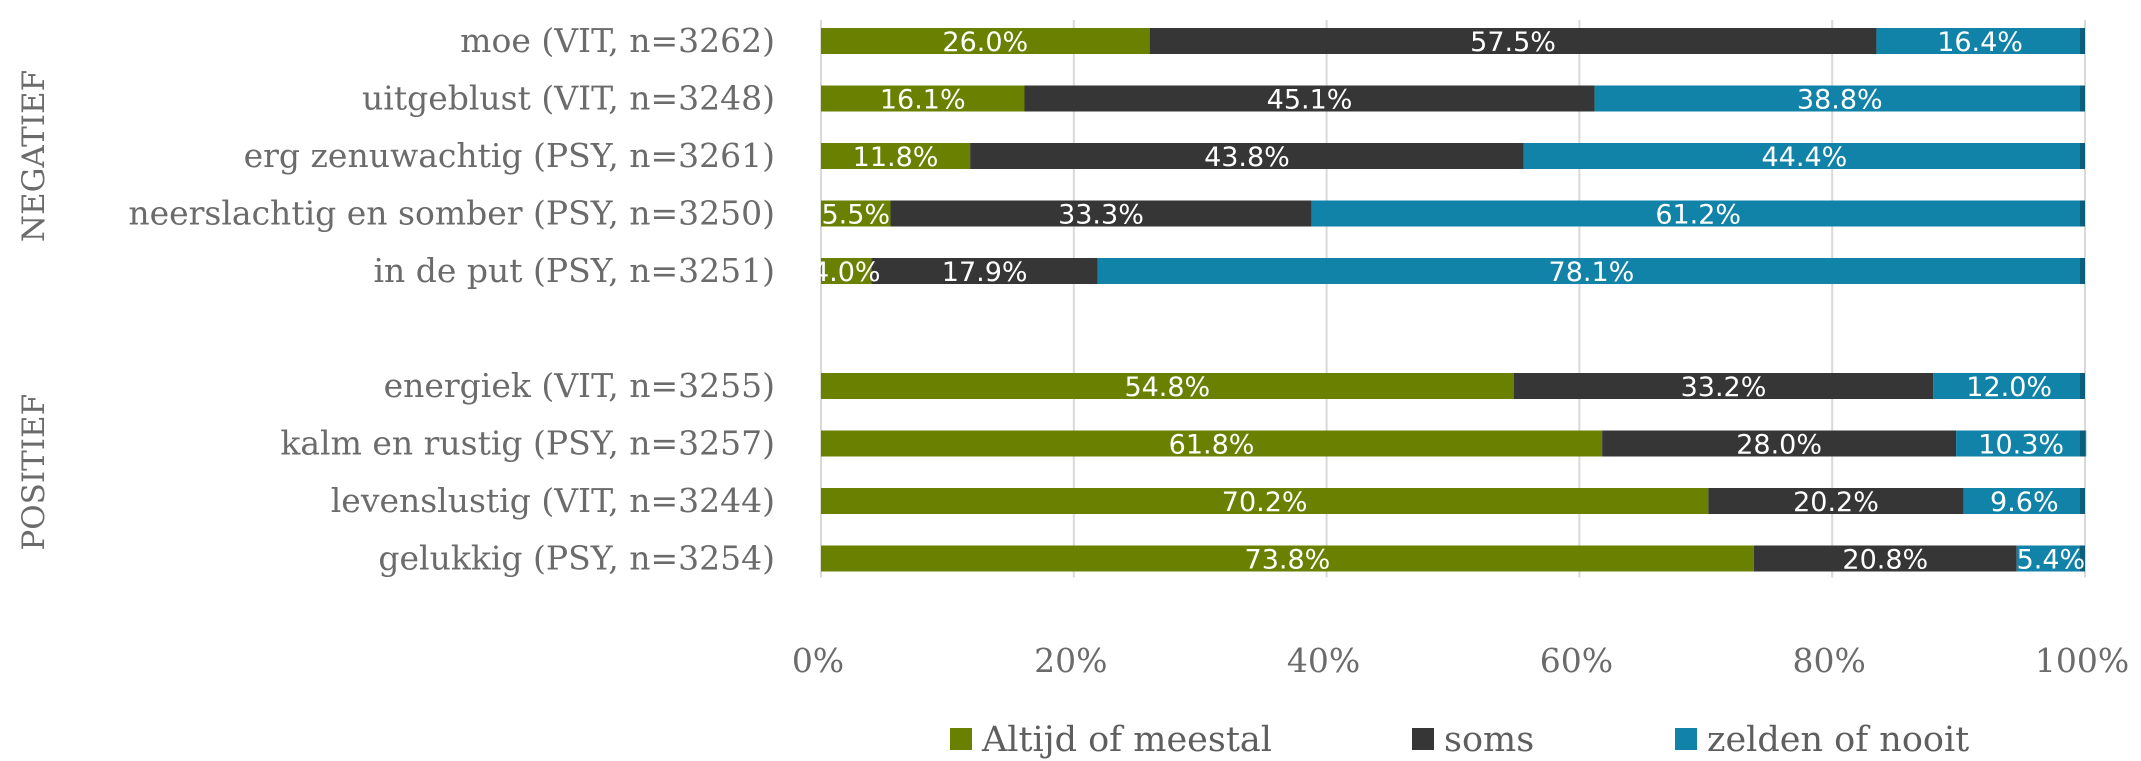 This screenshot has height=761, width=2141. I want to click on data-label: 16.1%, so click(923, 100).